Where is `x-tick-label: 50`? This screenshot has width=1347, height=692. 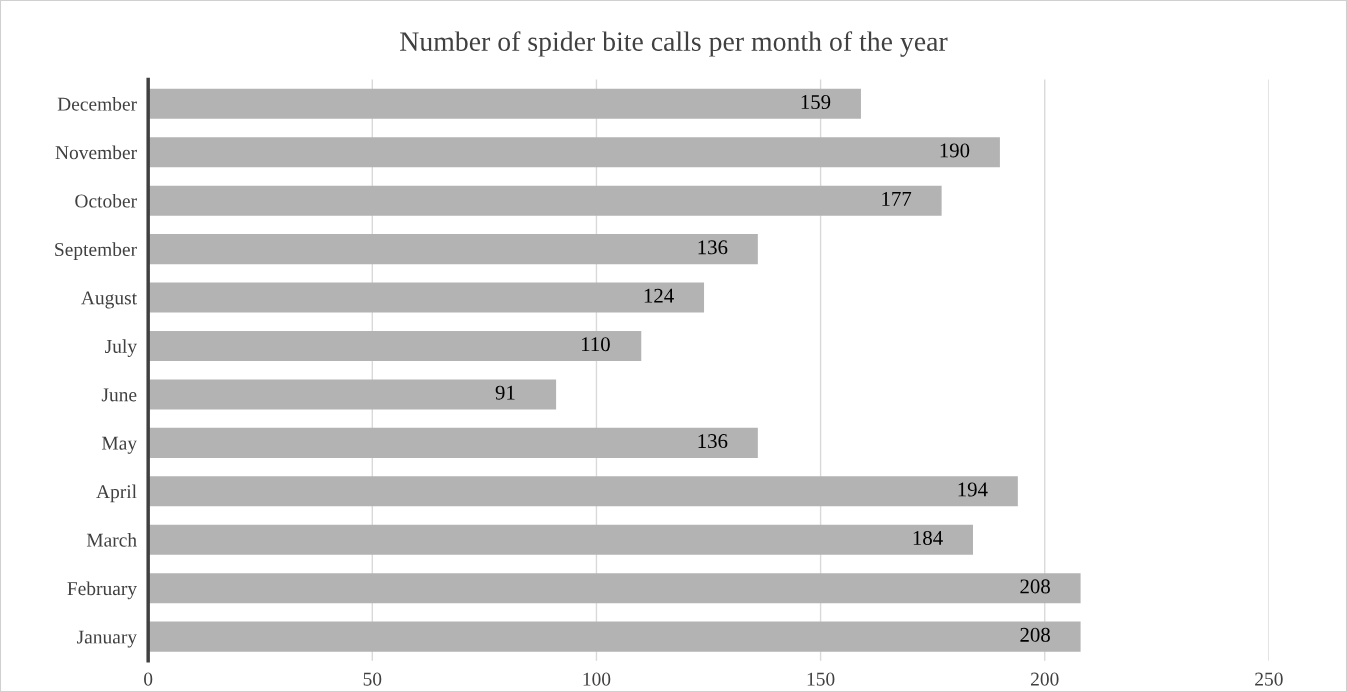
x-tick-label: 50 is located at coordinates (372, 679).